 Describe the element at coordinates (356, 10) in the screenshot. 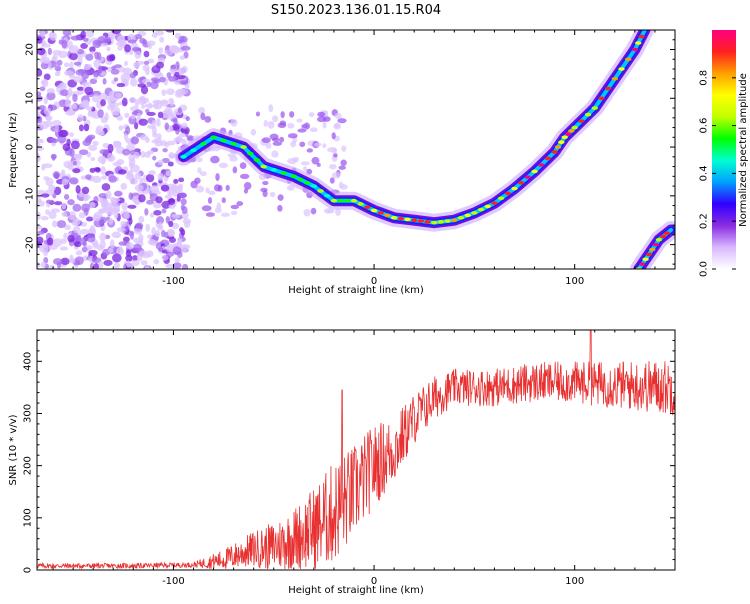

I see `figure-title: S150.2023.136.01.15.R04` at that location.